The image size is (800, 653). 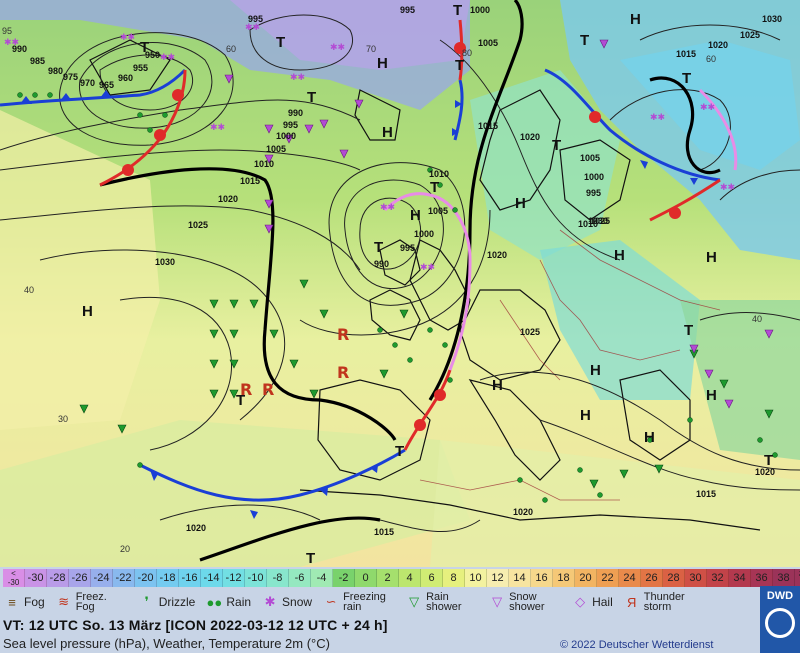 I want to click on legend-item-label: Snow, so click(x=297, y=602).